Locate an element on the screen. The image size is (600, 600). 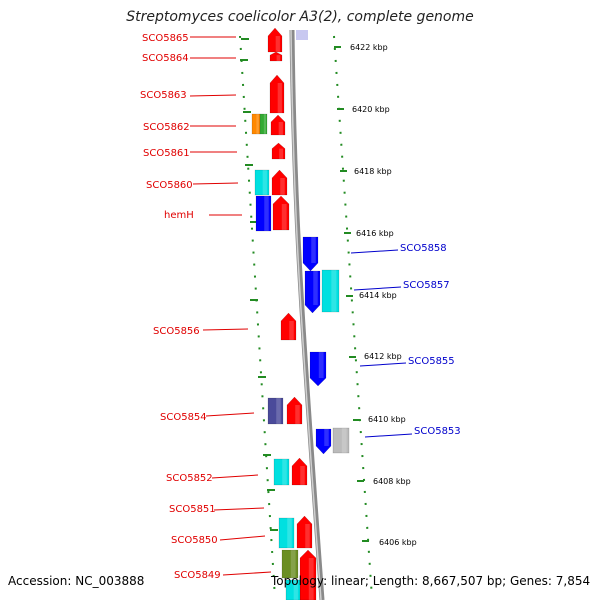
gene-sco5850 is located at coordinates (304, 532).